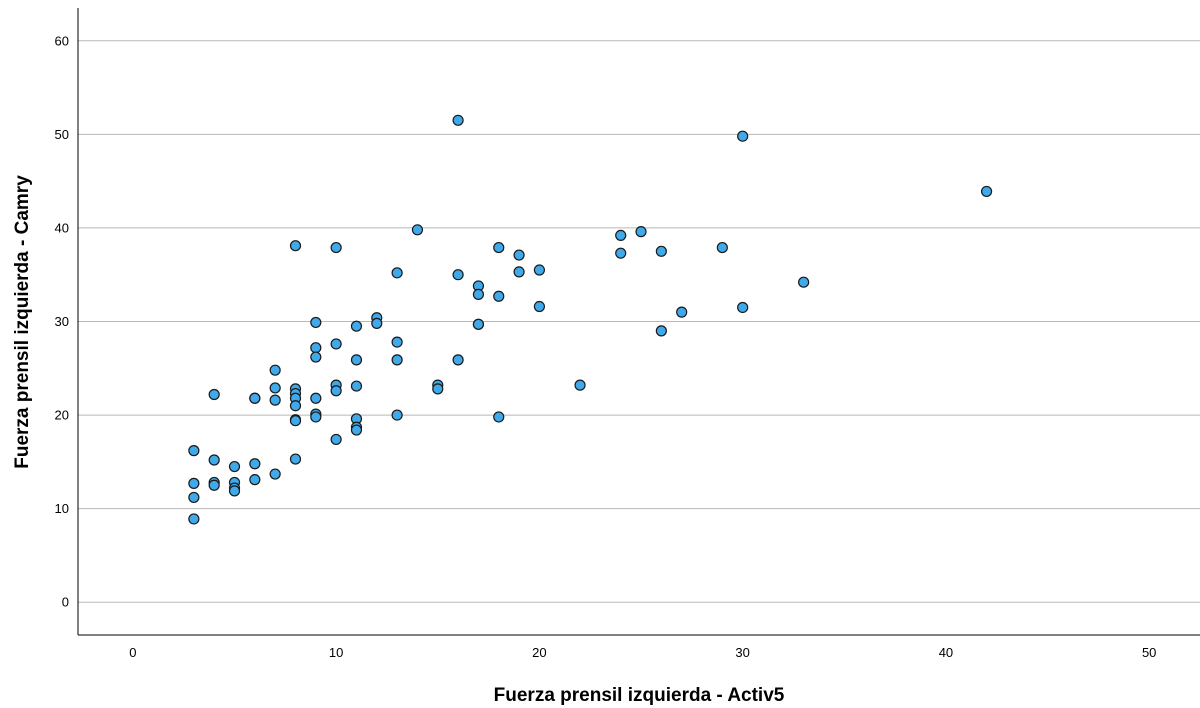 The width and height of the screenshot is (1200, 708). Describe the element at coordinates (539, 652) in the screenshot. I see `x-tick-label: 20` at that location.